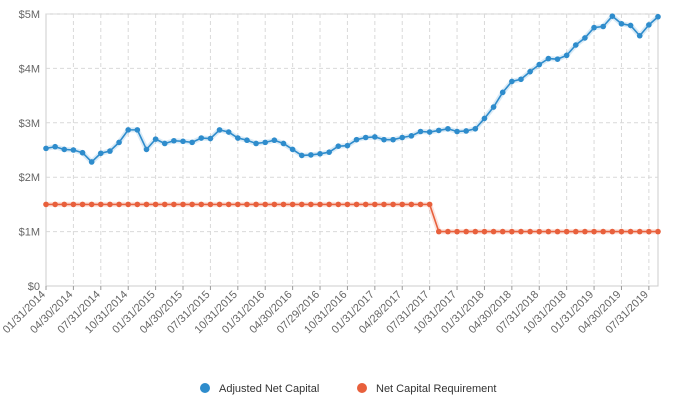 Image resolution: width=680 pixels, height=405 pixels. I want to click on legend-marker-net-capital-requirement, so click(362, 388).